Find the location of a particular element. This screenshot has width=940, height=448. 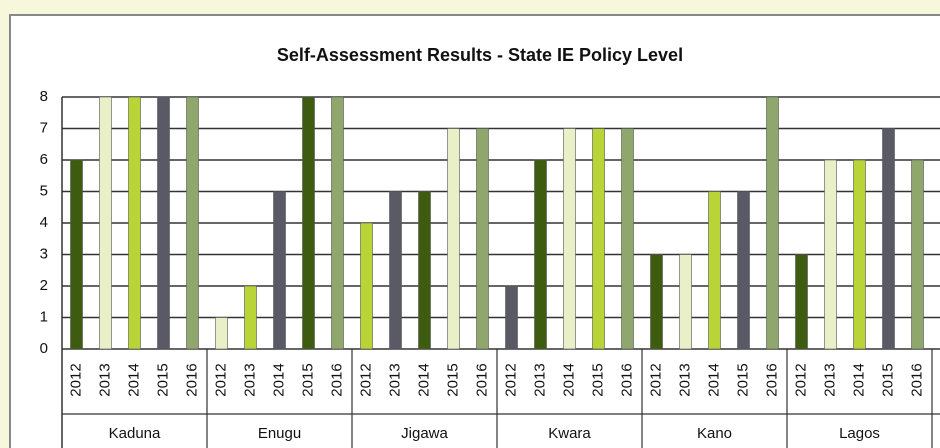

y-tick-label: 4 is located at coordinates (44, 222).